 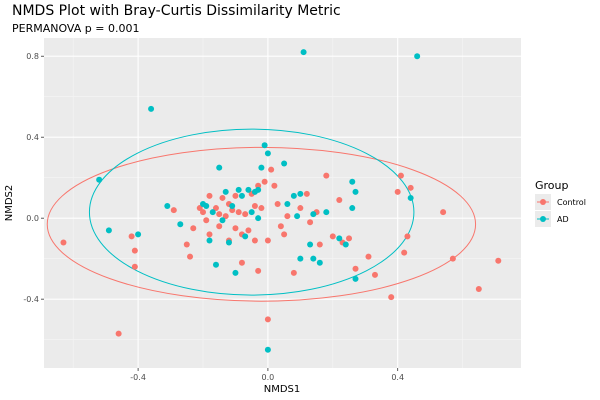 What do you see at coordinates (76, 28) in the screenshot?
I see `chart-subtitle: PERMANOVA p = 0.001` at bounding box center [76, 28].